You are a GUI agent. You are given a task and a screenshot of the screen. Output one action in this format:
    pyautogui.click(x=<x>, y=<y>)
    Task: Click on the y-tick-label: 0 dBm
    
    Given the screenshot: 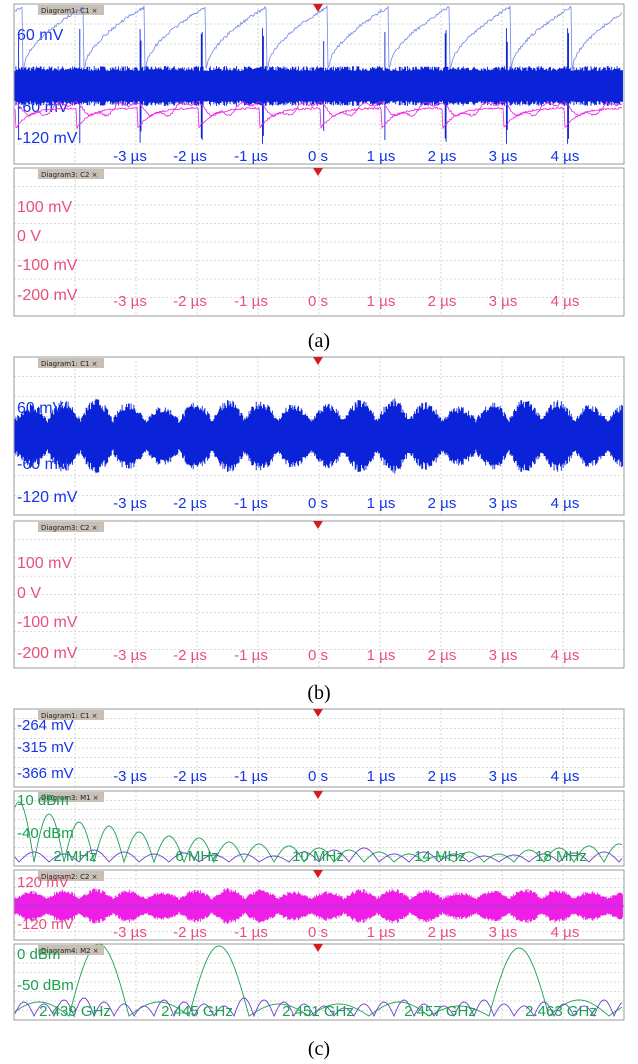 What is the action you would take?
    pyautogui.click(x=38, y=954)
    